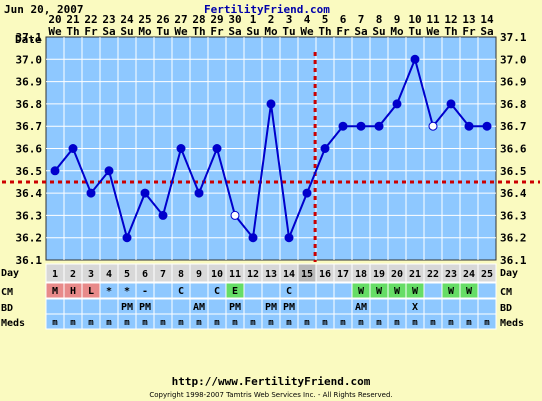 Image resolution: width=542 pixels, height=401 pixels. Describe the element at coordinates (29, 238) in the screenshot. I see `y-tick-left: 36.2` at that location.